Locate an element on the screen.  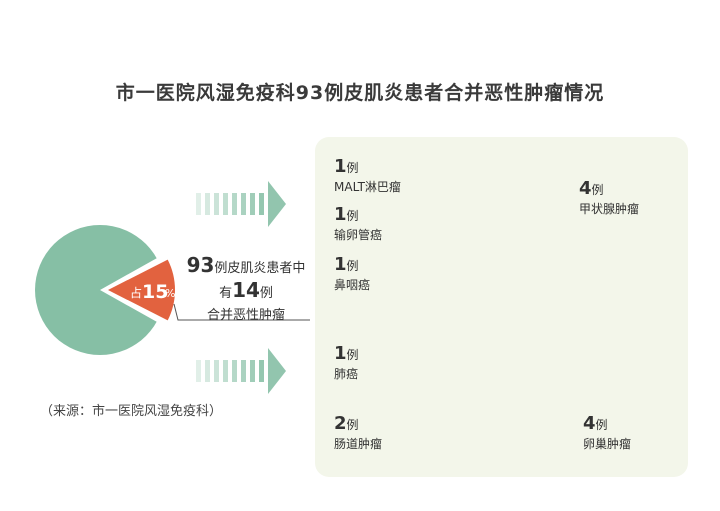
summary-line-2: 有14例 is located at coordinates (246, 290).